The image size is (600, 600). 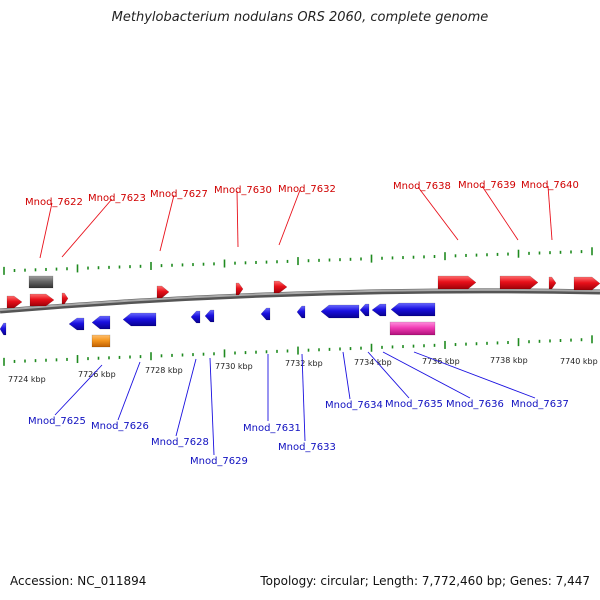 I want to click on gray-feature-block, so click(x=41, y=282).